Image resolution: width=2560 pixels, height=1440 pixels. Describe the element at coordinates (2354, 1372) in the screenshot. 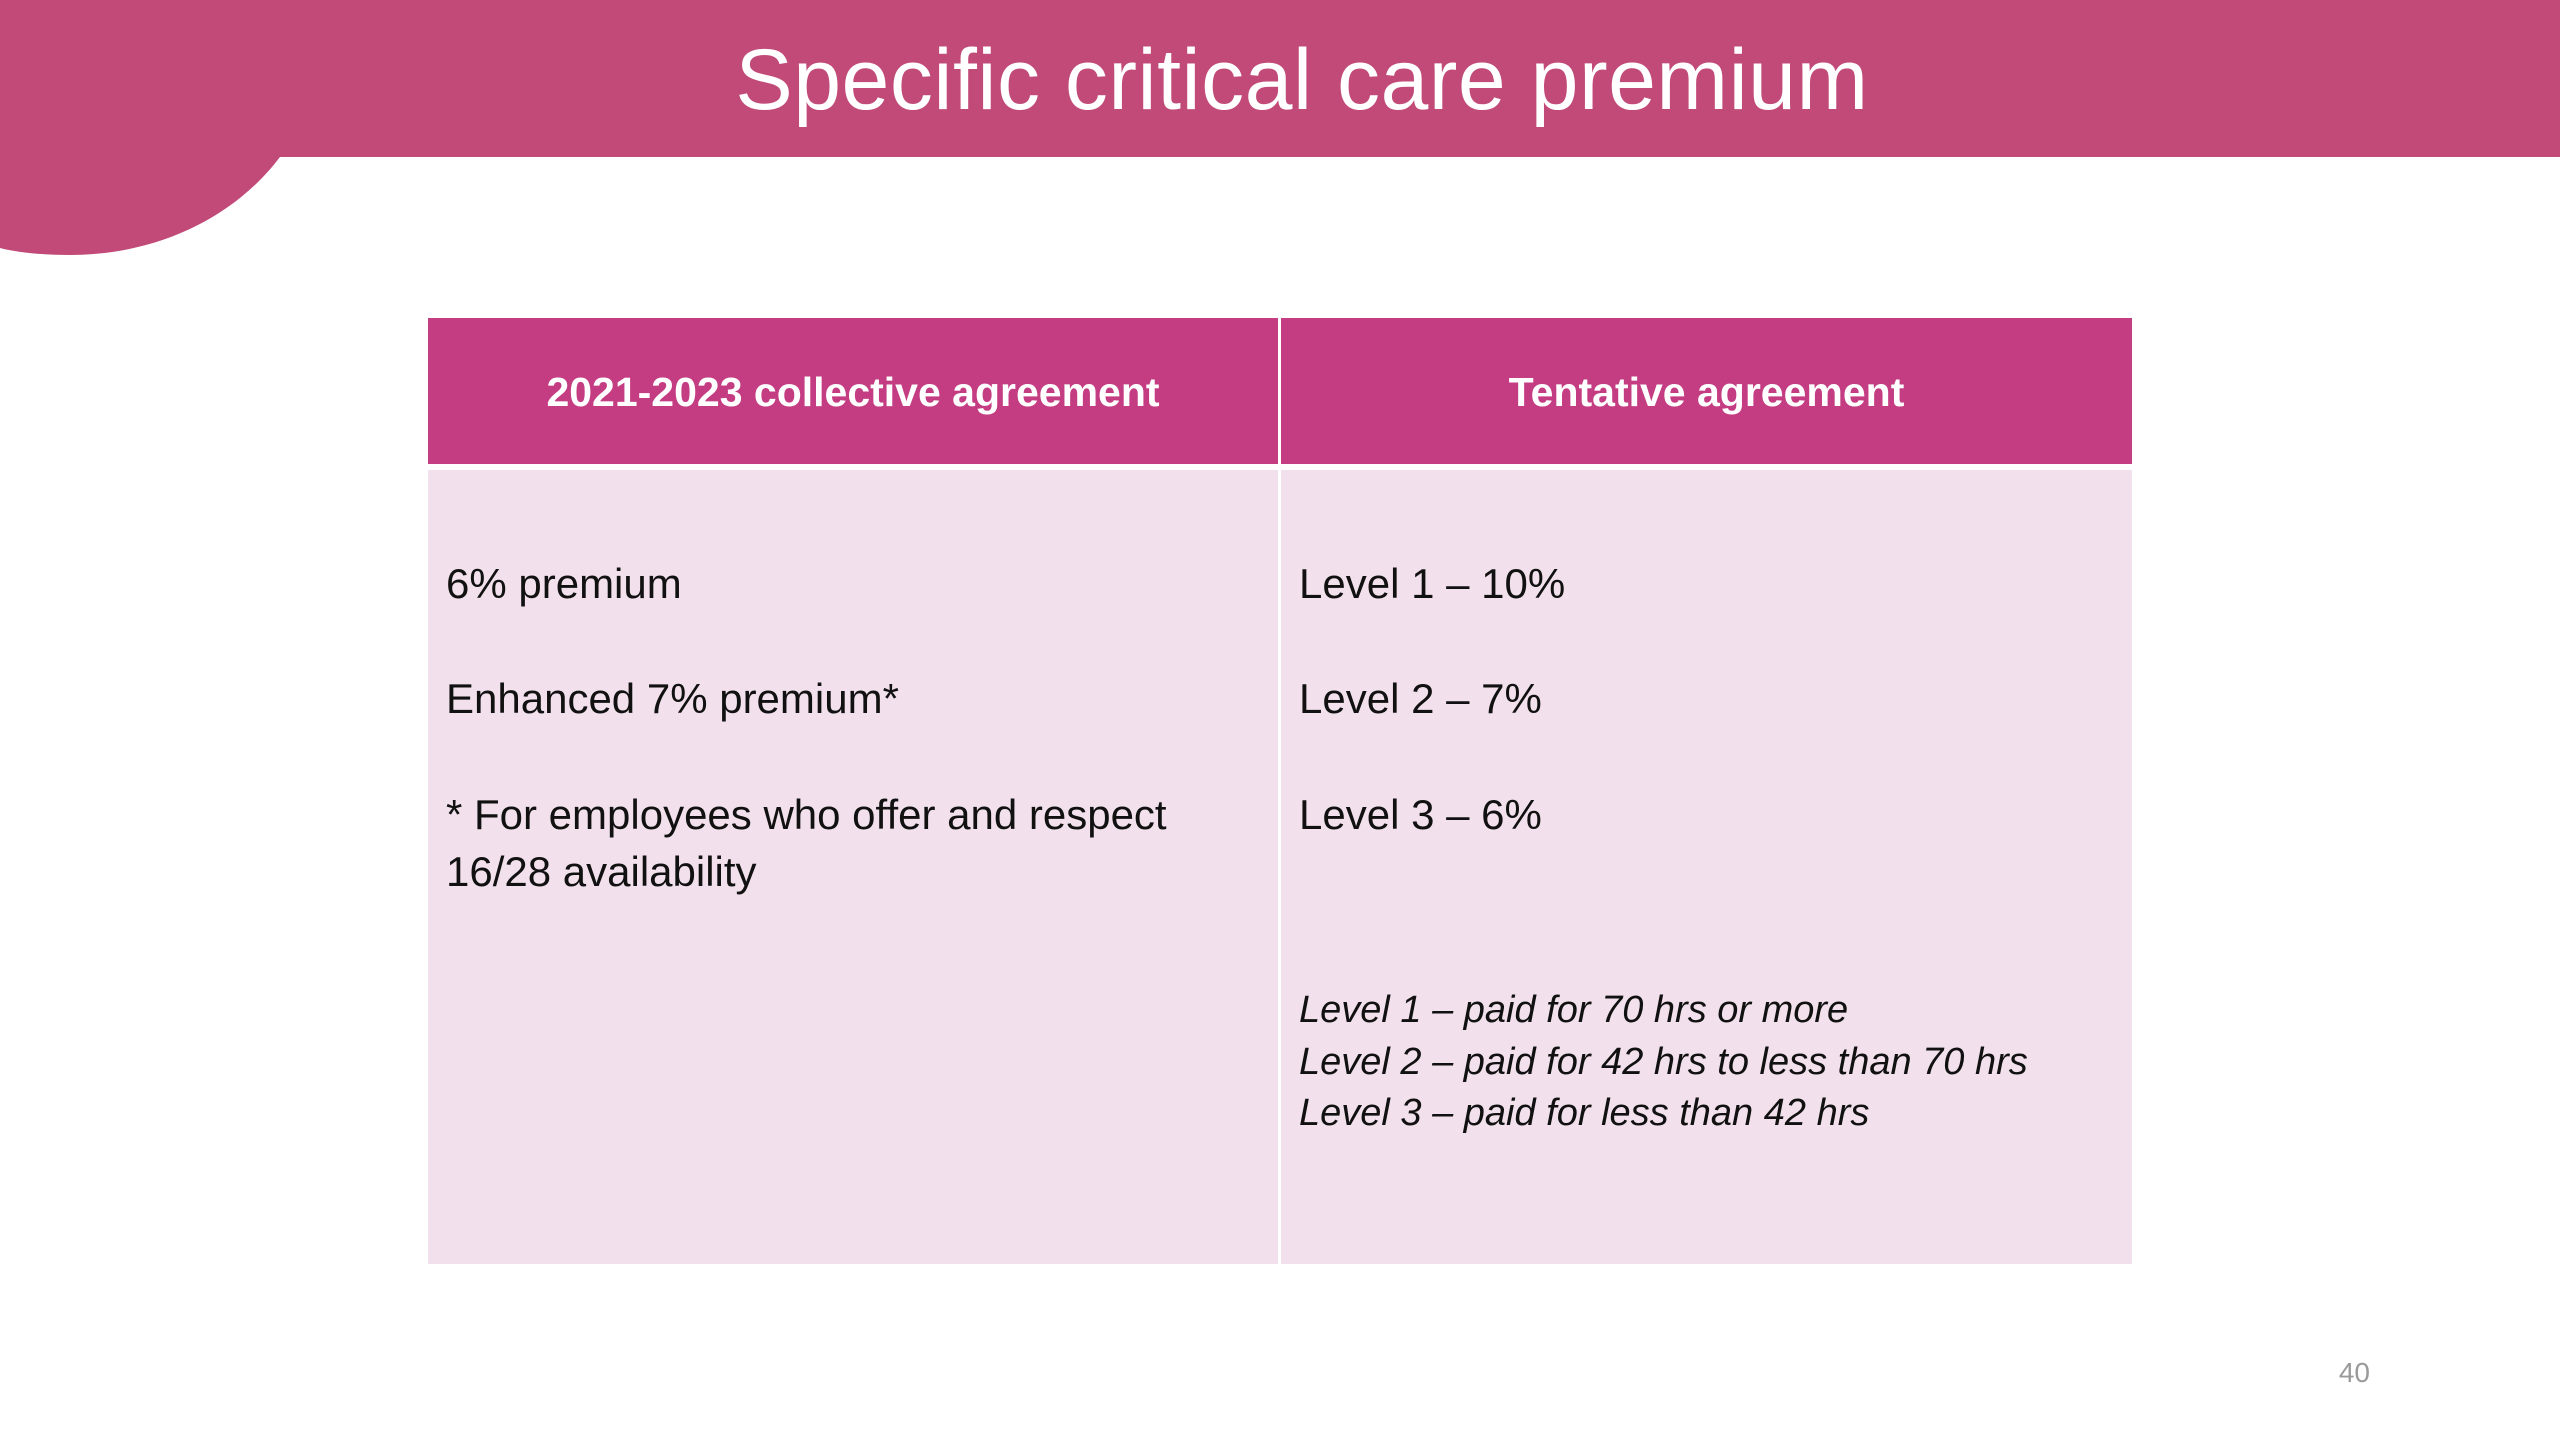

I see `page-number: 40` at that location.